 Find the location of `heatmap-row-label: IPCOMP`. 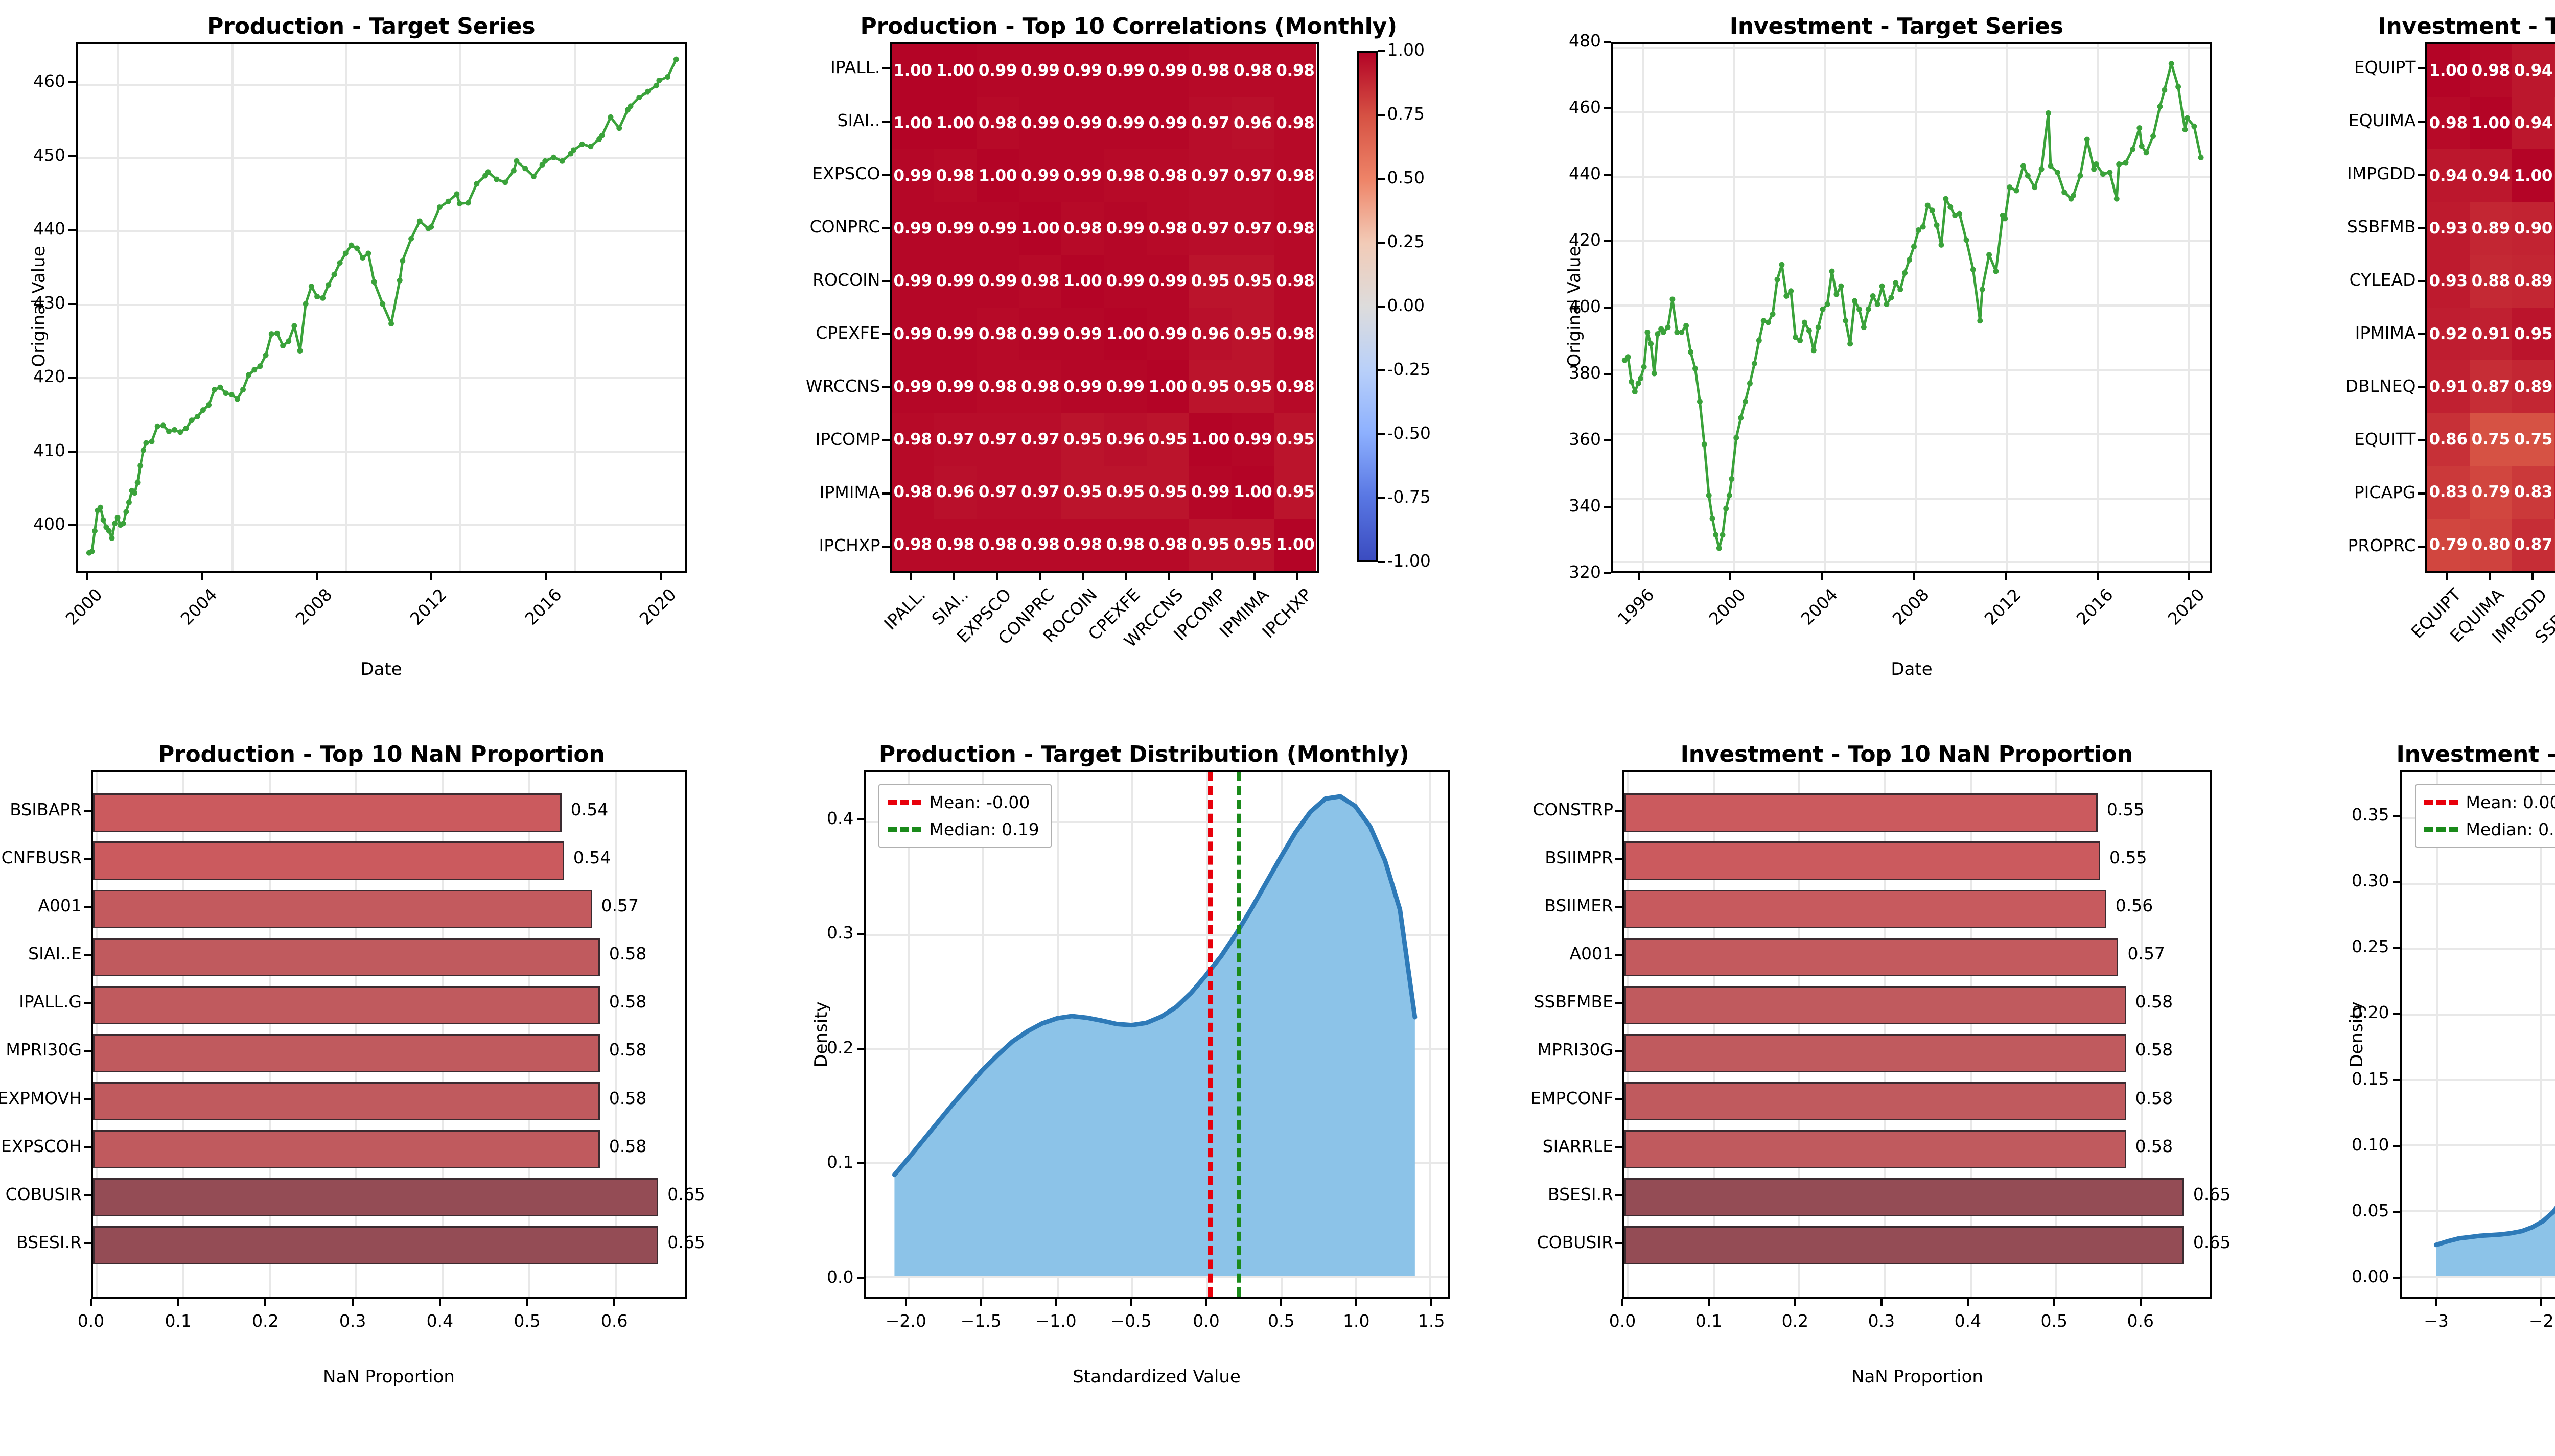

heatmap-row-label: IPCOMP is located at coordinates (847, 439).